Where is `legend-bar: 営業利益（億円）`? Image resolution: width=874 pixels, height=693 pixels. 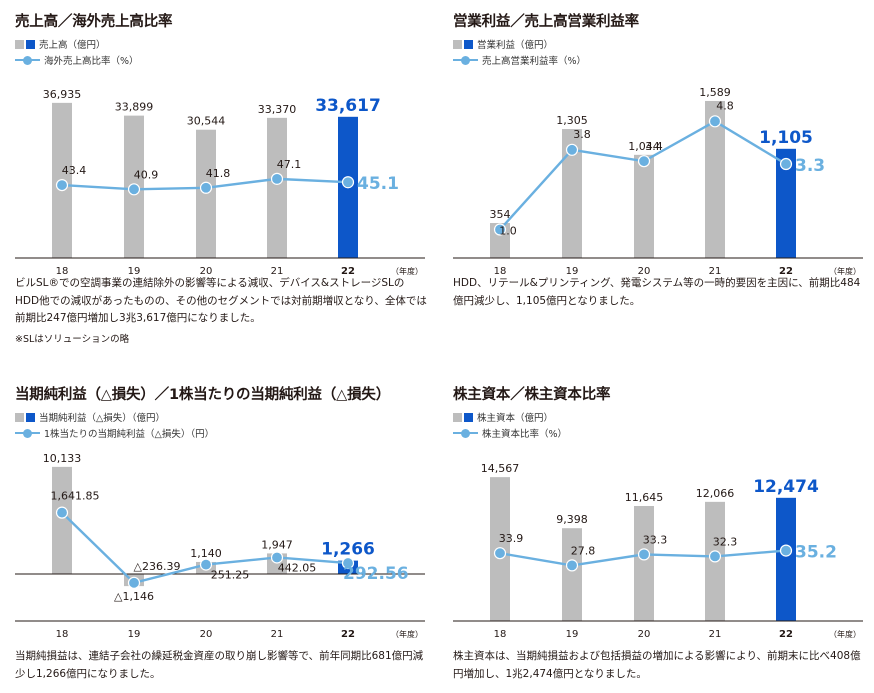
legend-bar: 営業利益（億円） is located at coordinates (503, 44).